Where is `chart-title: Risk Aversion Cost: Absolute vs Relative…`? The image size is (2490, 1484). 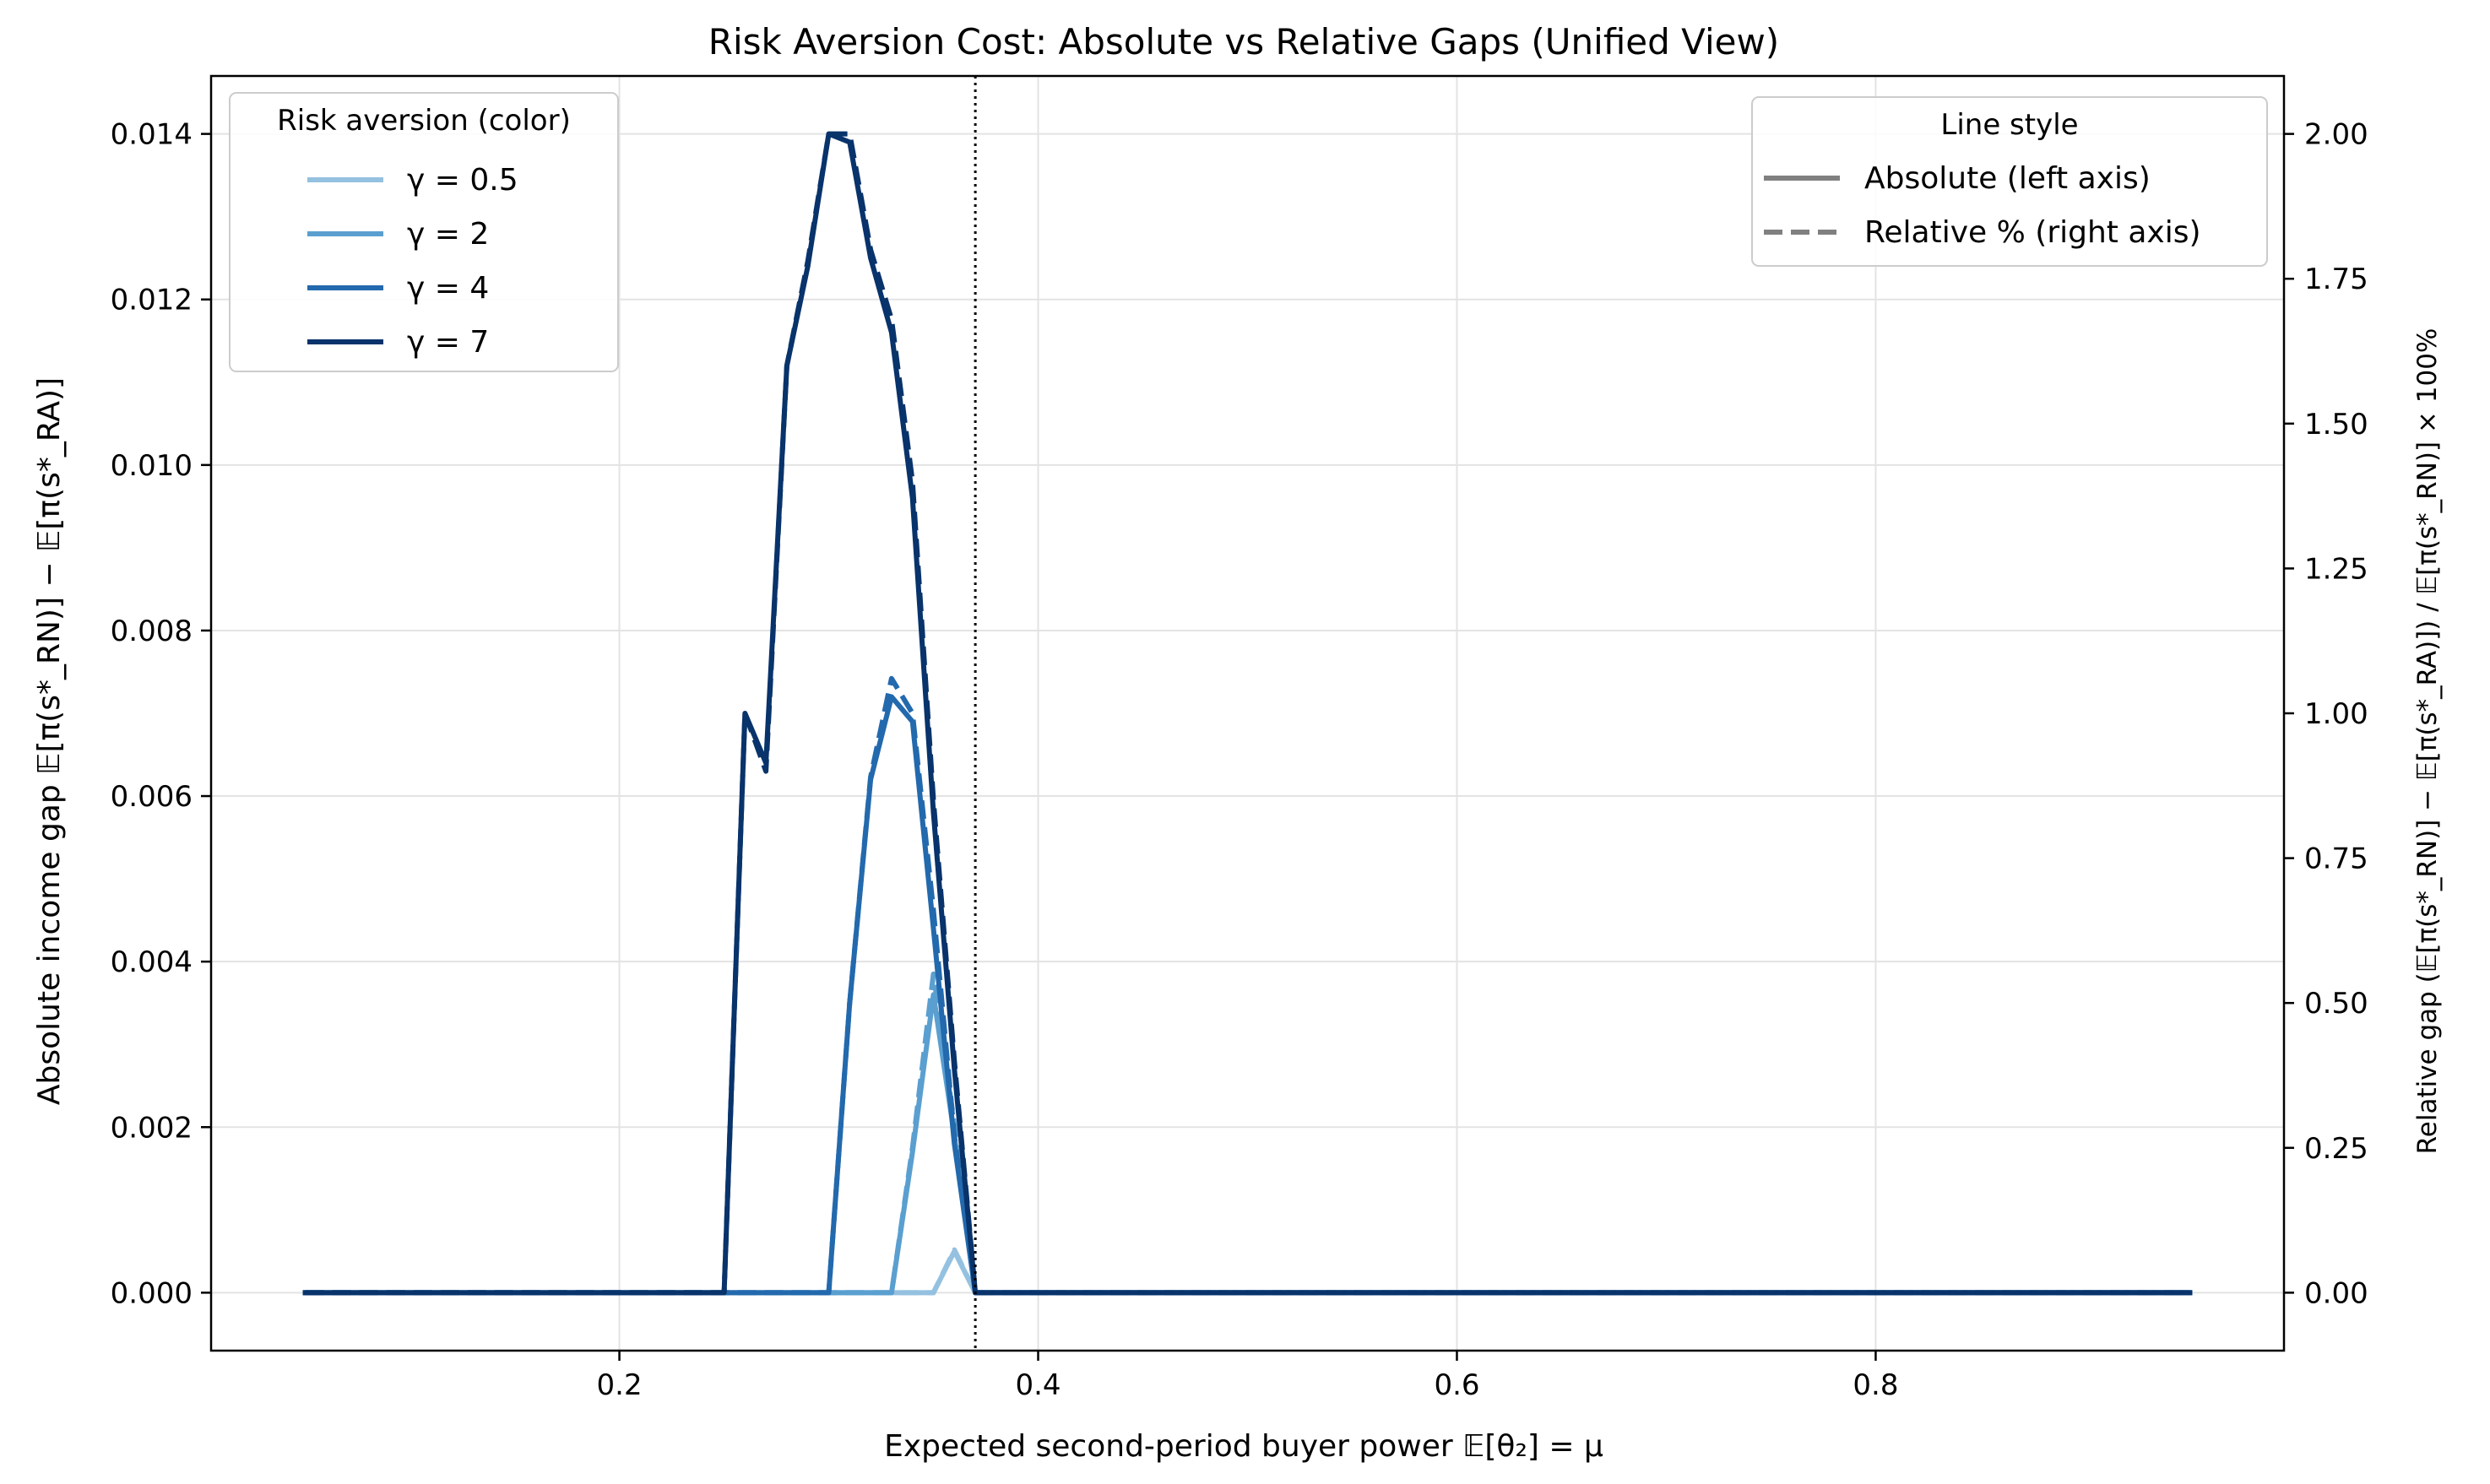 chart-title: Risk Aversion Cost: Absolute vs Relative… is located at coordinates (1243, 41).